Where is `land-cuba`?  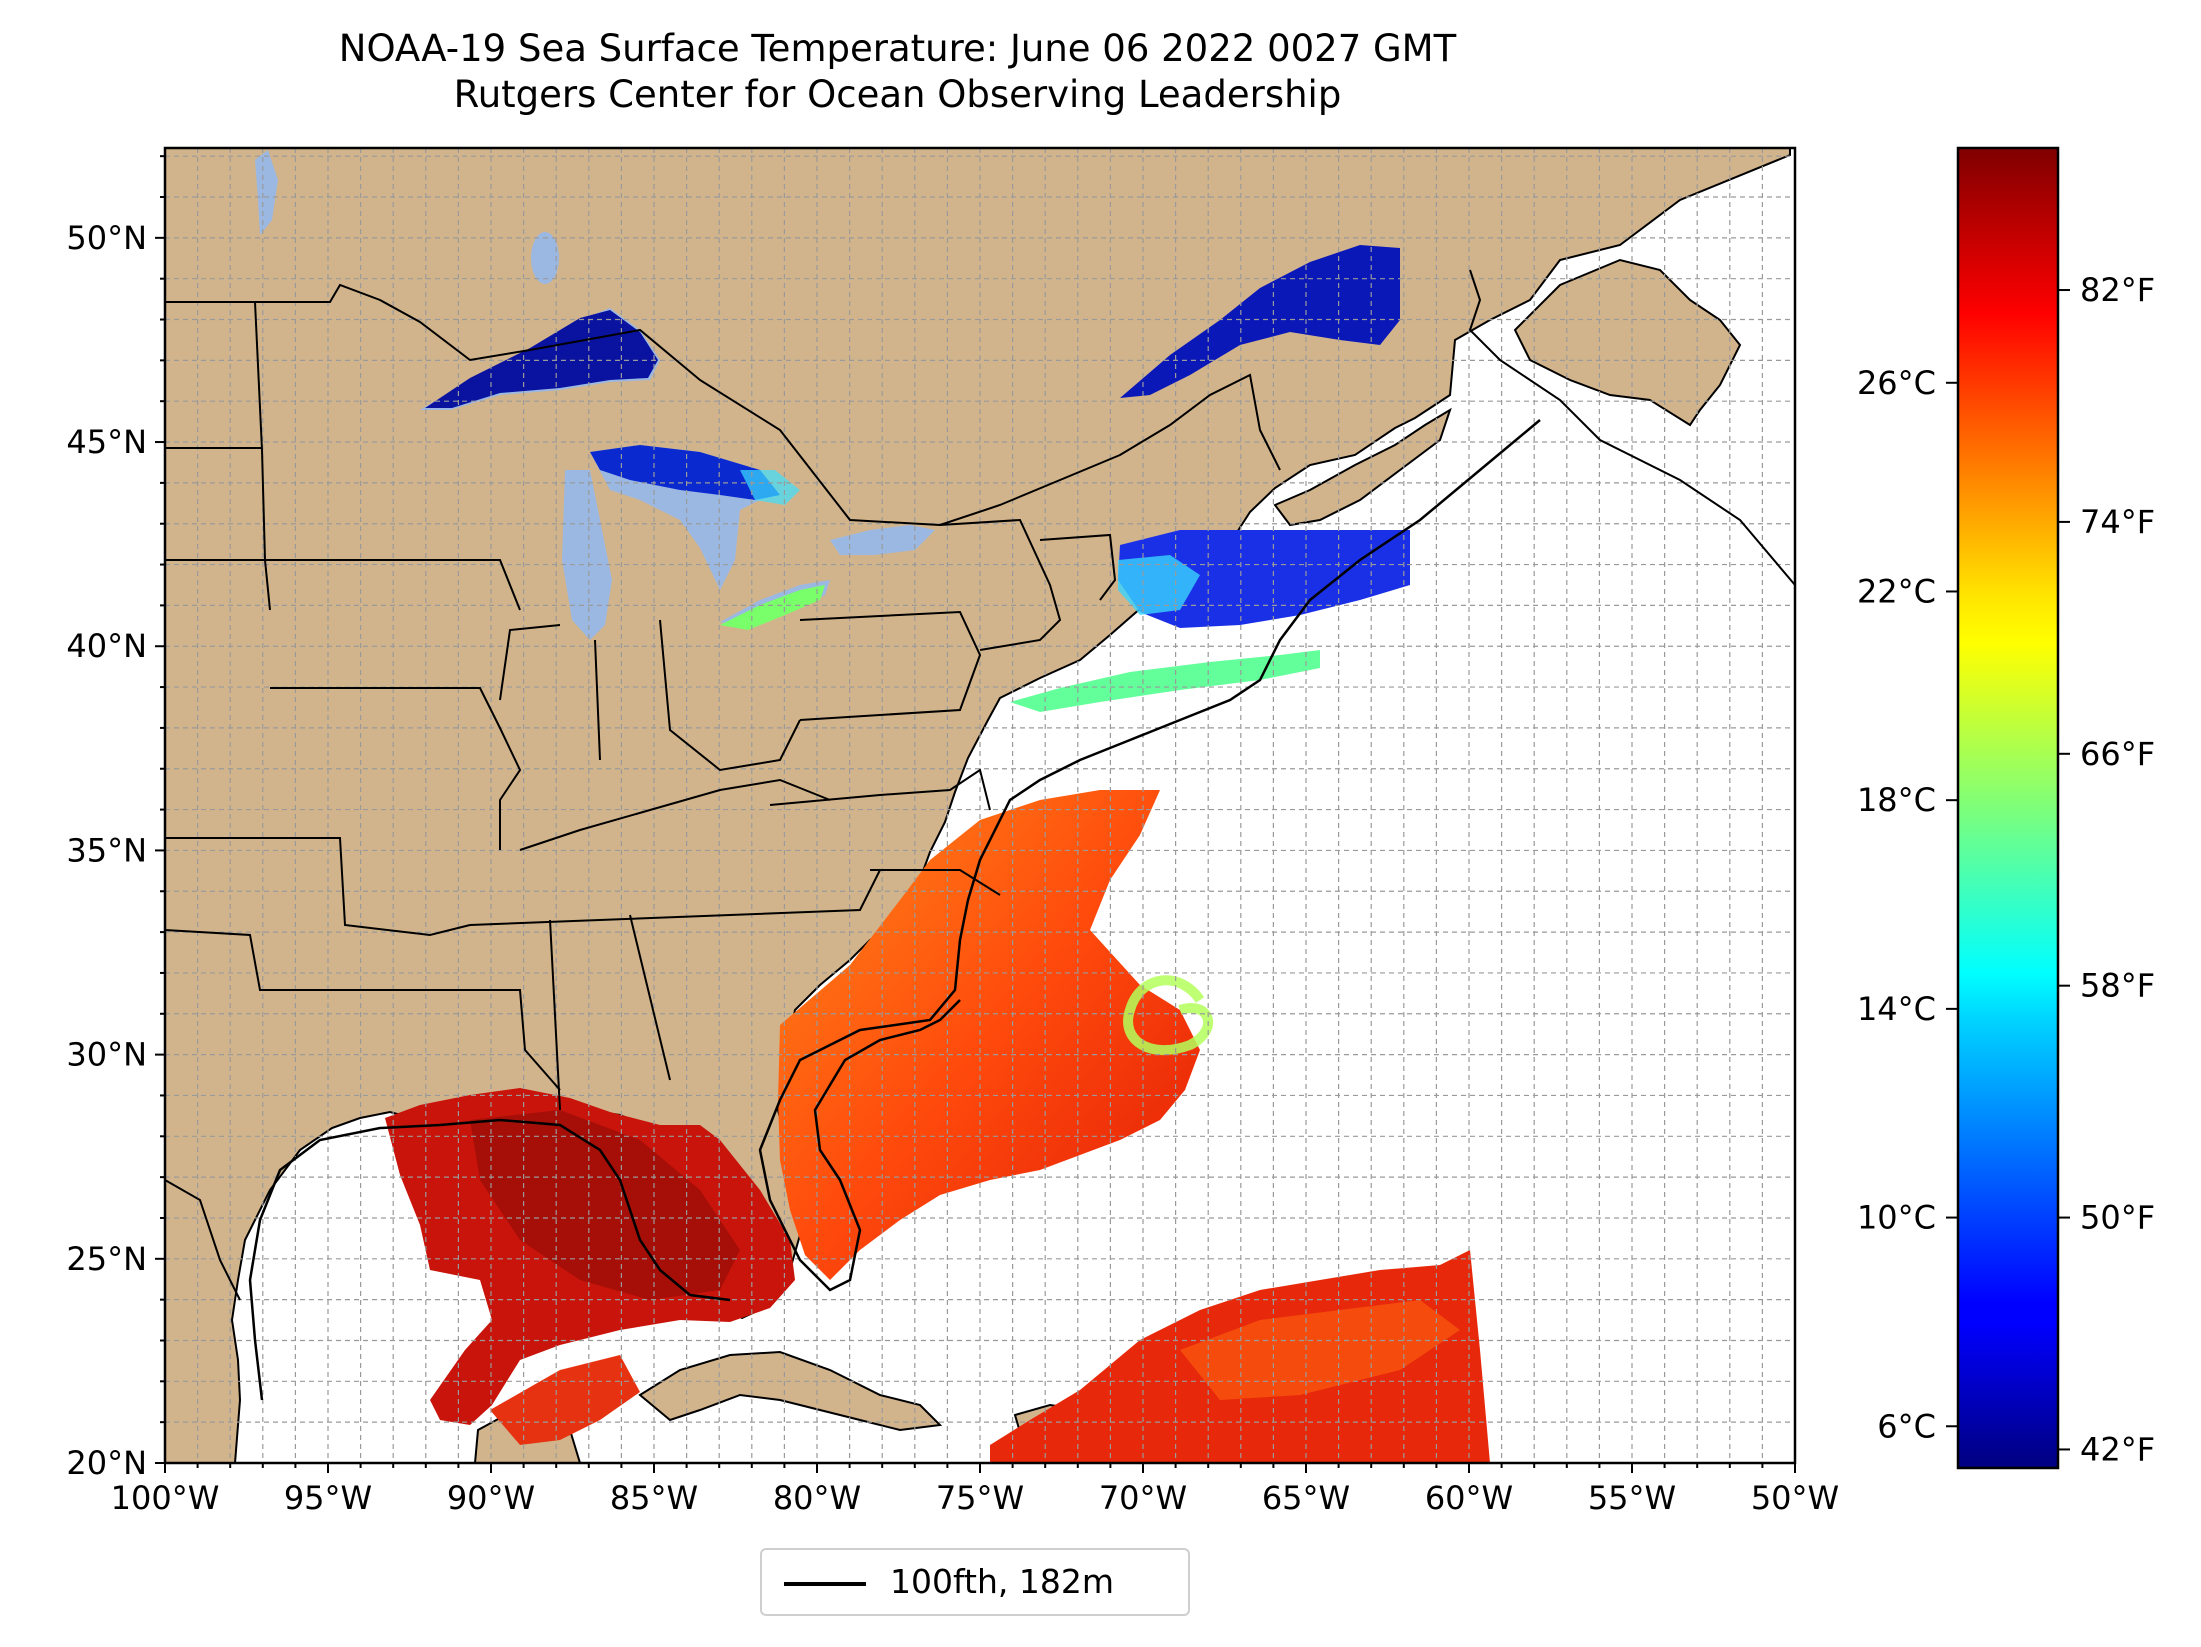
land-cuba is located at coordinates (790, 1391).